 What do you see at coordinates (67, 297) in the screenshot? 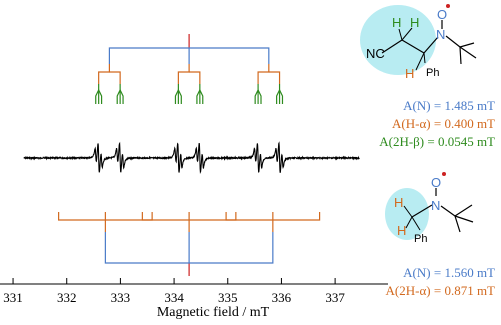
I see `x-tick-label: 332` at bounding box center [67, 297].